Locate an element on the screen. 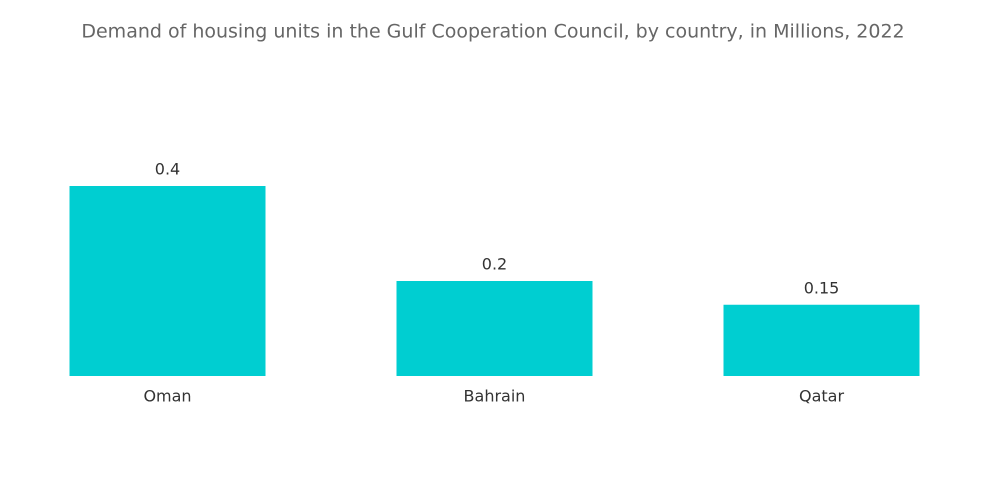 The width and height of the screenshot is (1000, 504). value-label: 0.4 is located at coordinates (167, 169).